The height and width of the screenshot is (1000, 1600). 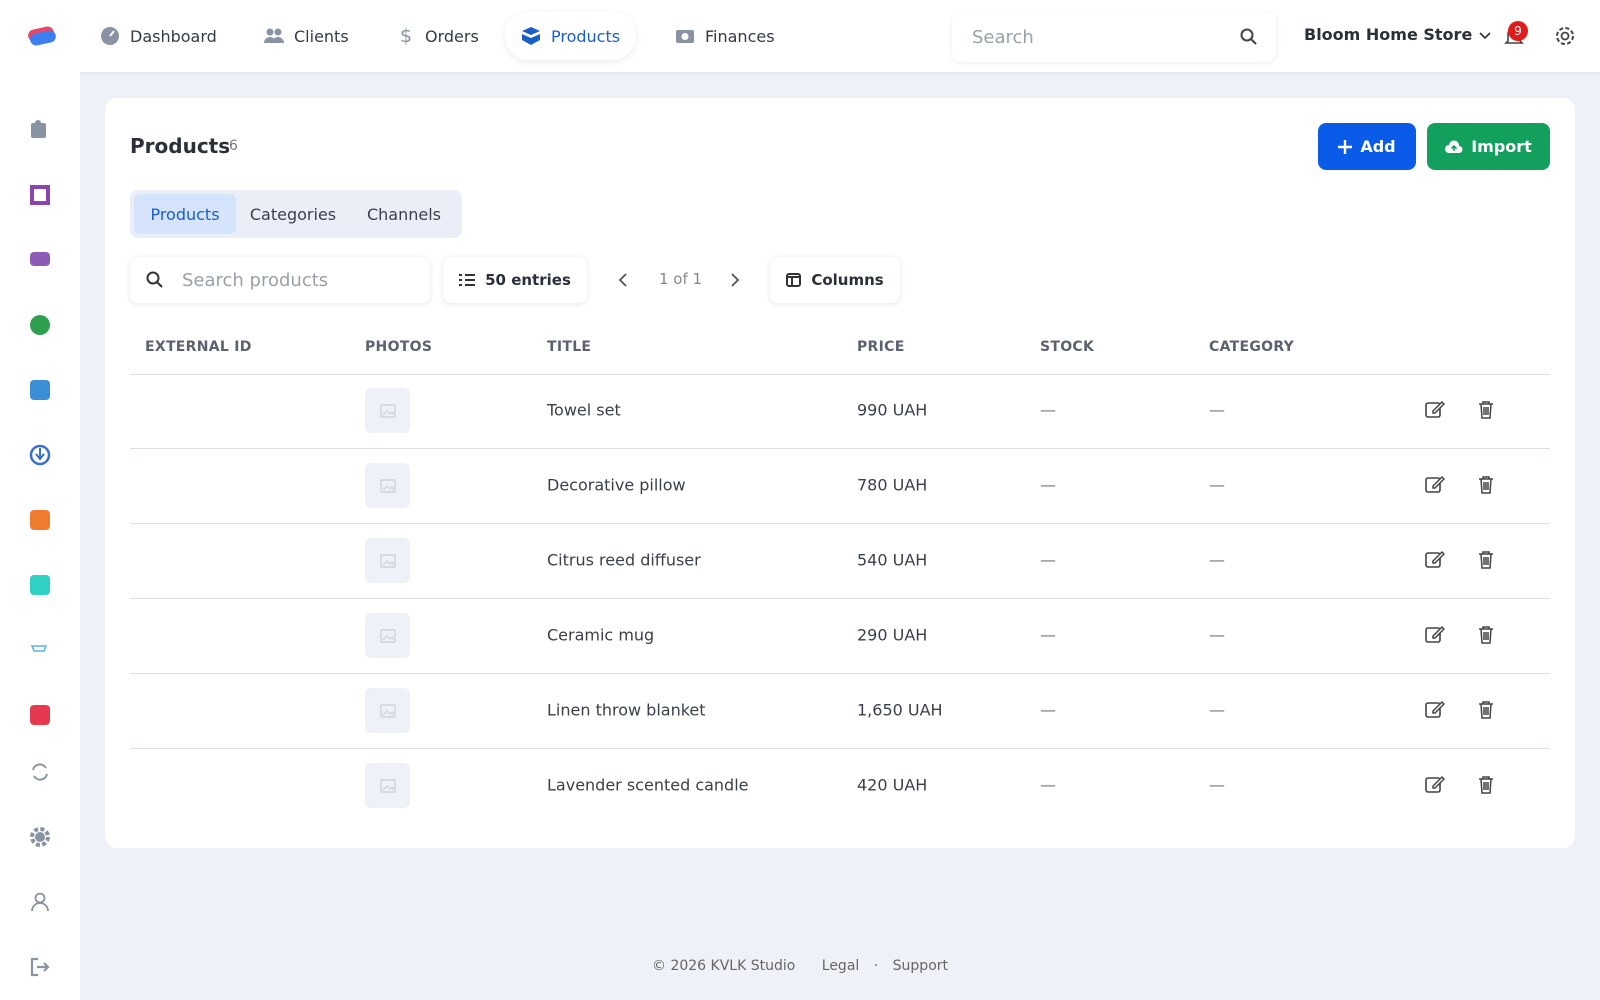 What do you see at coordinates (1003, 37) in the screenshot?
I see `search-placeholder: Search` at bounding box center [1003, 37].